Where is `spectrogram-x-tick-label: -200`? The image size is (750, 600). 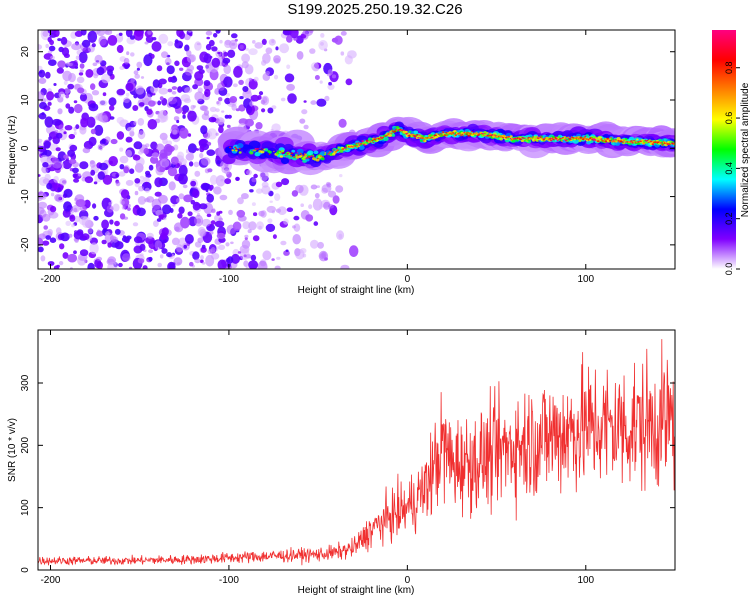
spectrogram-x-tick-label: -200 is located at coordinates (50, 279).